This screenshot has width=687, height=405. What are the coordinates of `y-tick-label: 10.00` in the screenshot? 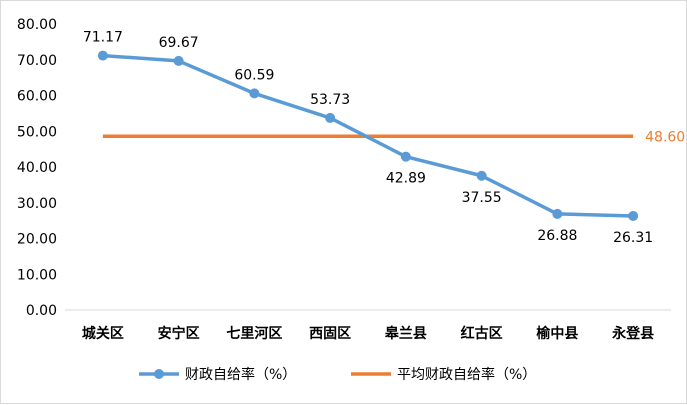 It's located at (37, 275).